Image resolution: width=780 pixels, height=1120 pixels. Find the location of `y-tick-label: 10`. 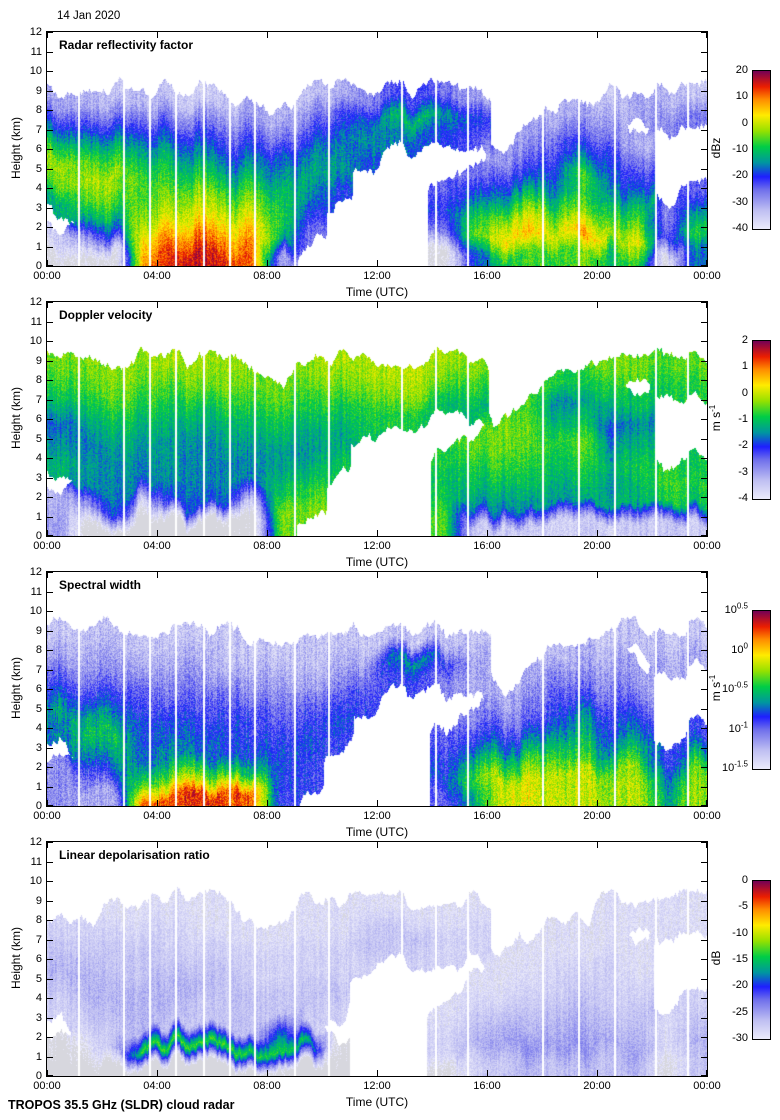

y-tick-label: 10 is located at coordinates (35, 341).